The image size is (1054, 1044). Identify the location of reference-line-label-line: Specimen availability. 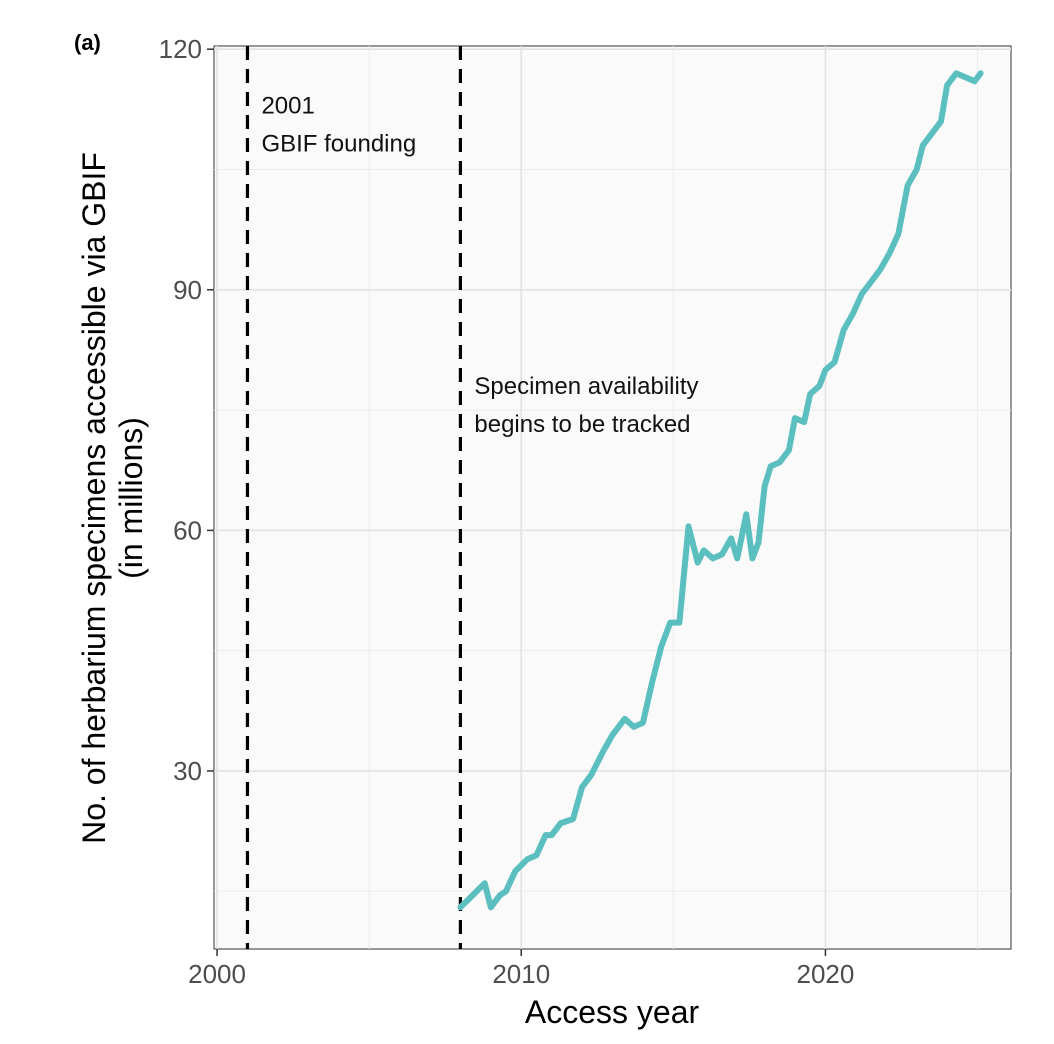
(586, 386).